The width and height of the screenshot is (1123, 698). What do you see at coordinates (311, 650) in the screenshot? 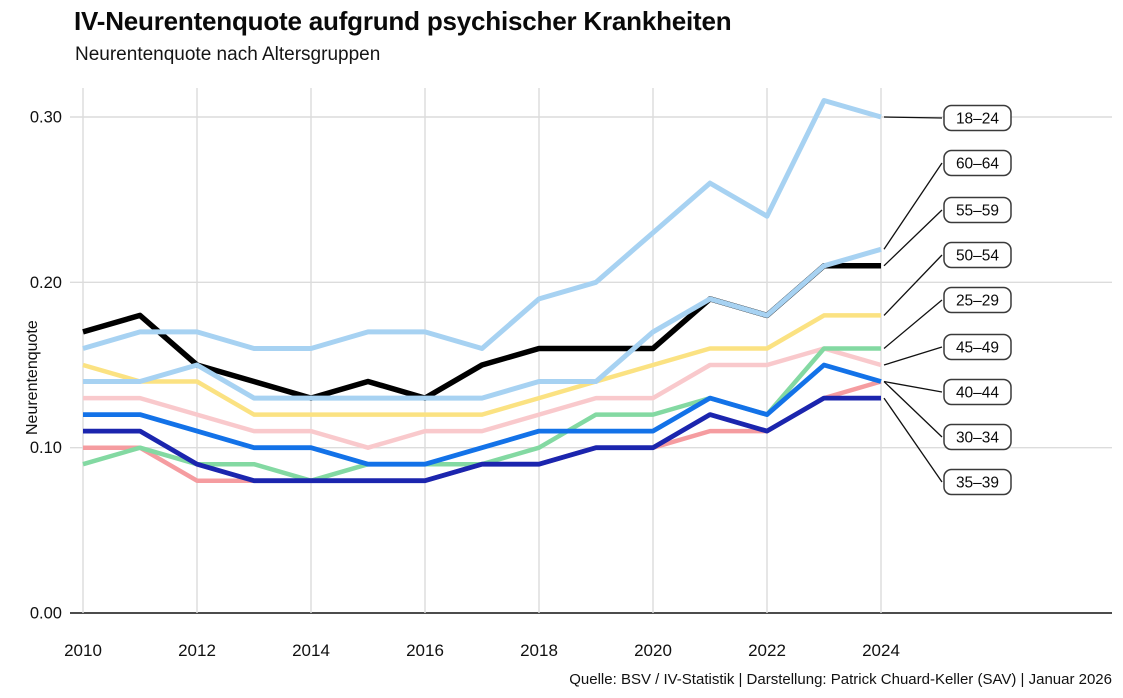
I see `x-tick-label: 2014` at bounding box center [311, 650].